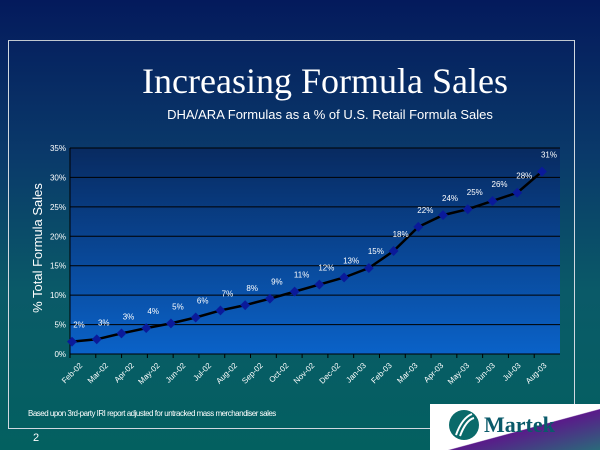  I want to click on data-label: 25%, so click(475, 192).